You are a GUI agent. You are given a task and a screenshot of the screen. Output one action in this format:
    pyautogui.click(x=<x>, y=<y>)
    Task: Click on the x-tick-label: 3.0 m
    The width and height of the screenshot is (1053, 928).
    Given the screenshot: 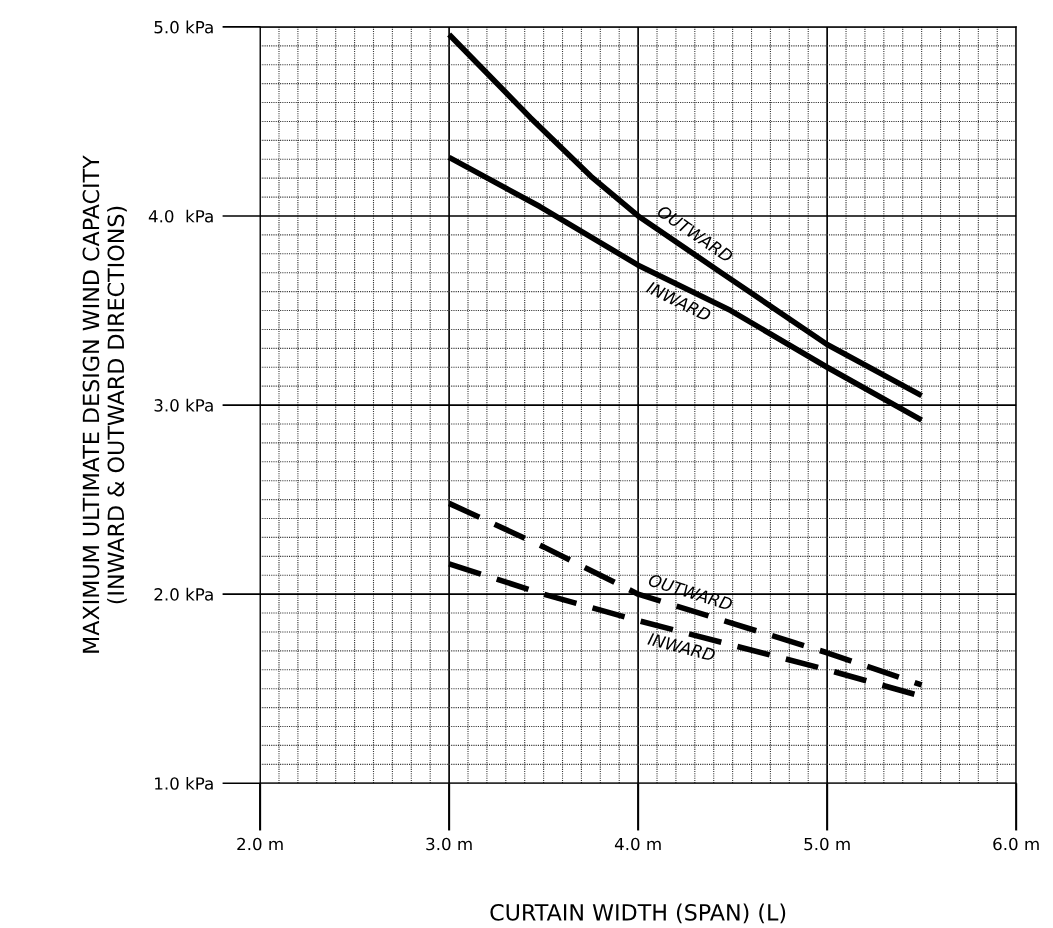 What is the action you would take?
    pyautogui.click(x=449, y=844)
    